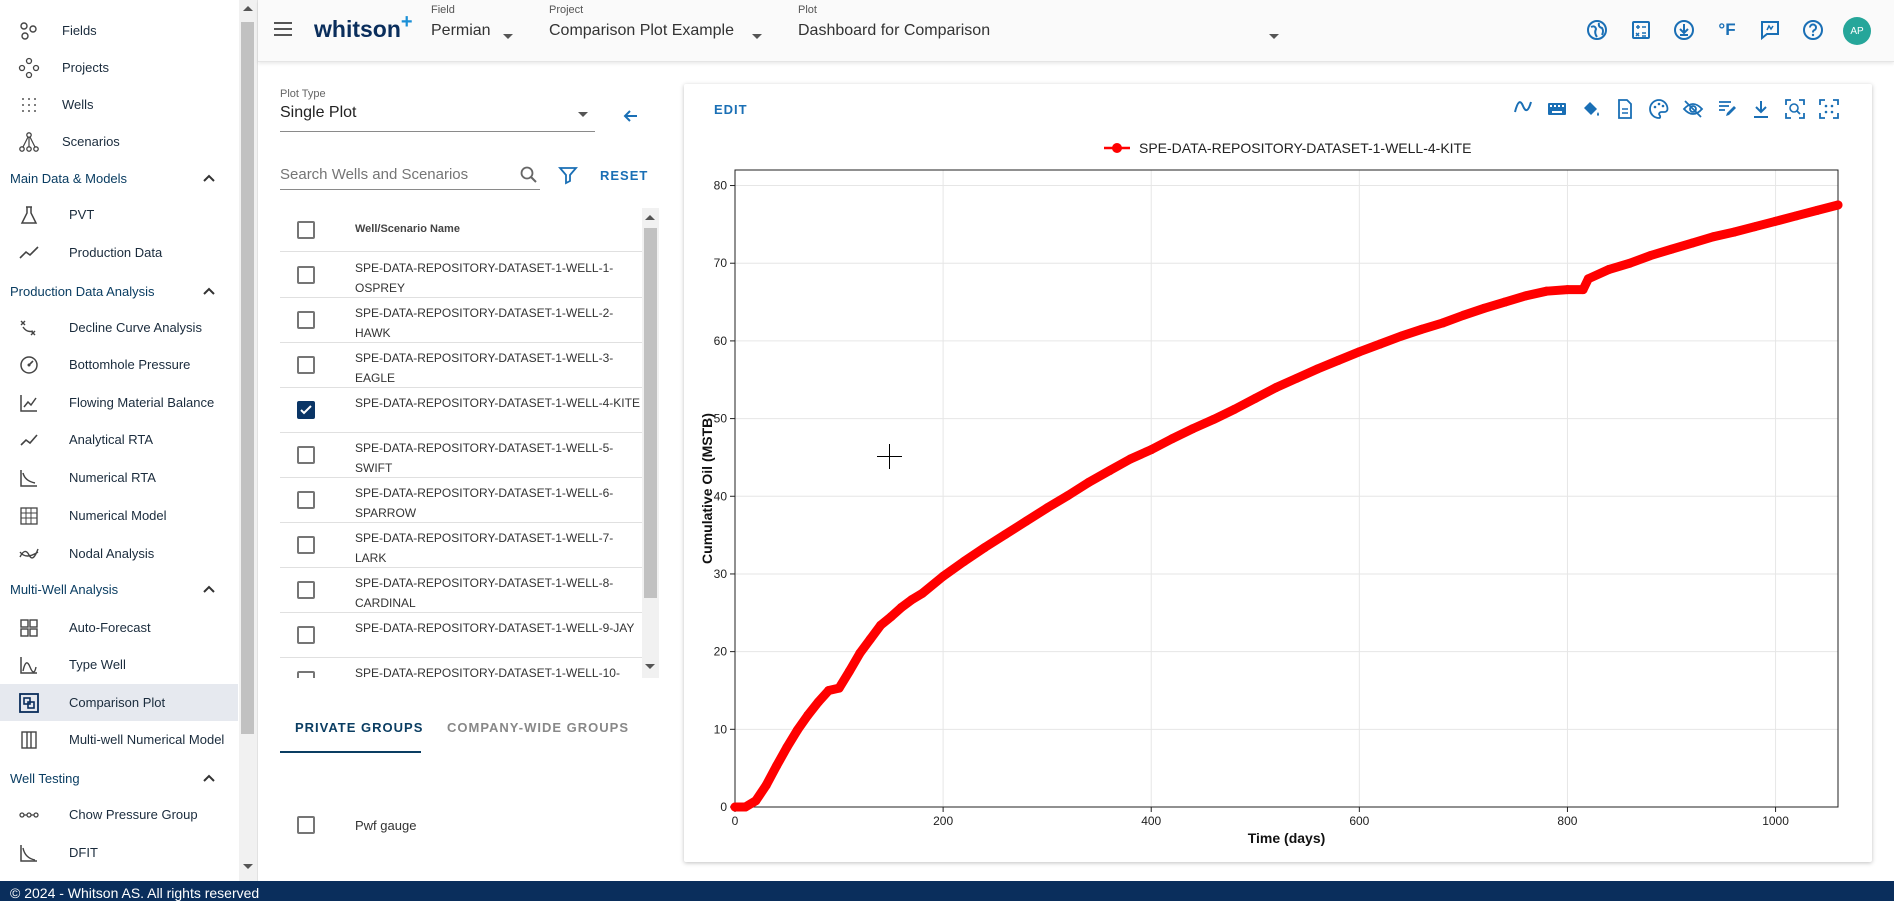 The width and height of the screenshot is (1894, 901). Describe the element at coordinates (119, 664) in the screenshot. I see `sidebar-item-type-well: Type Well` at that location.